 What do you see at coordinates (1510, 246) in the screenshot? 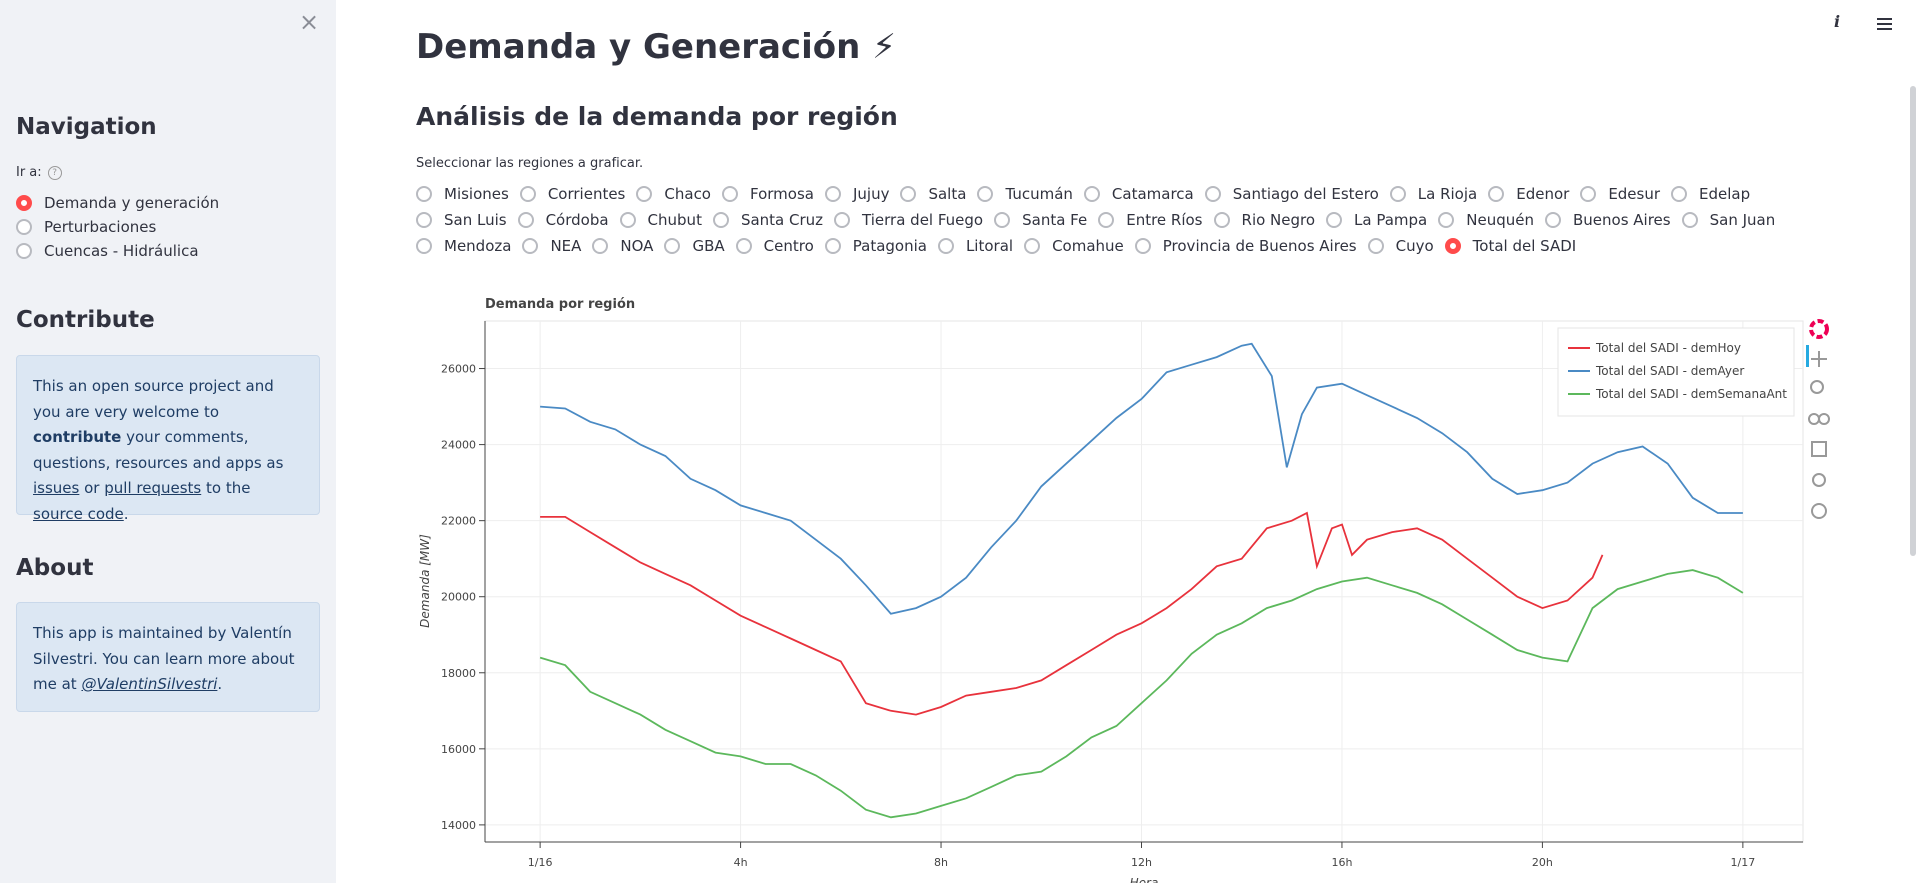
I see `radio-option: Total del SADI` at bounding box center [1510, 246].